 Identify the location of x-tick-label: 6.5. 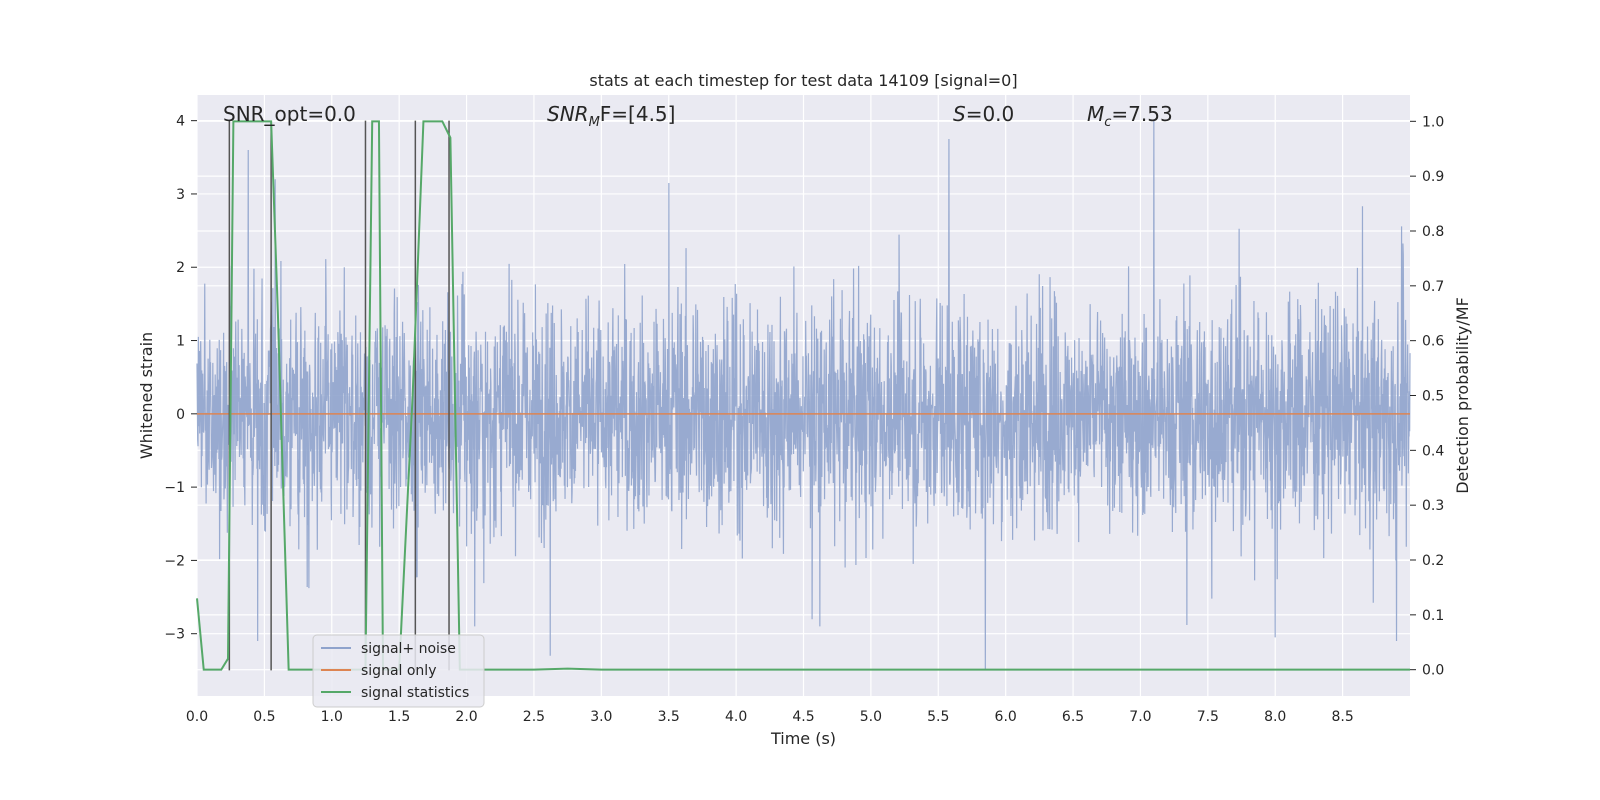
(1073, 717).